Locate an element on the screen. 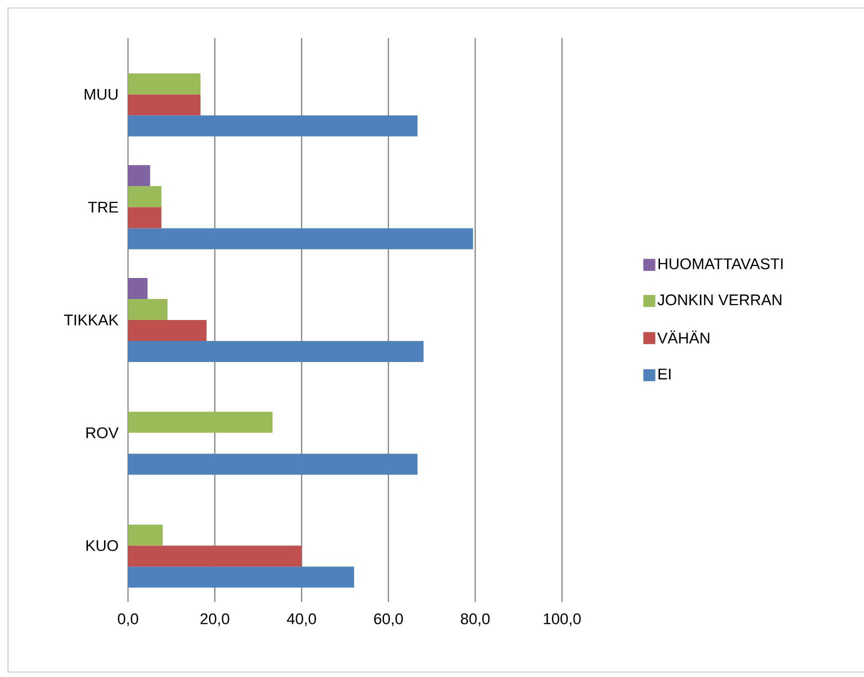 The width and height of the screenshot is (864, 677). x-tick-label: 80,0 is located at coordinates (475, 619).